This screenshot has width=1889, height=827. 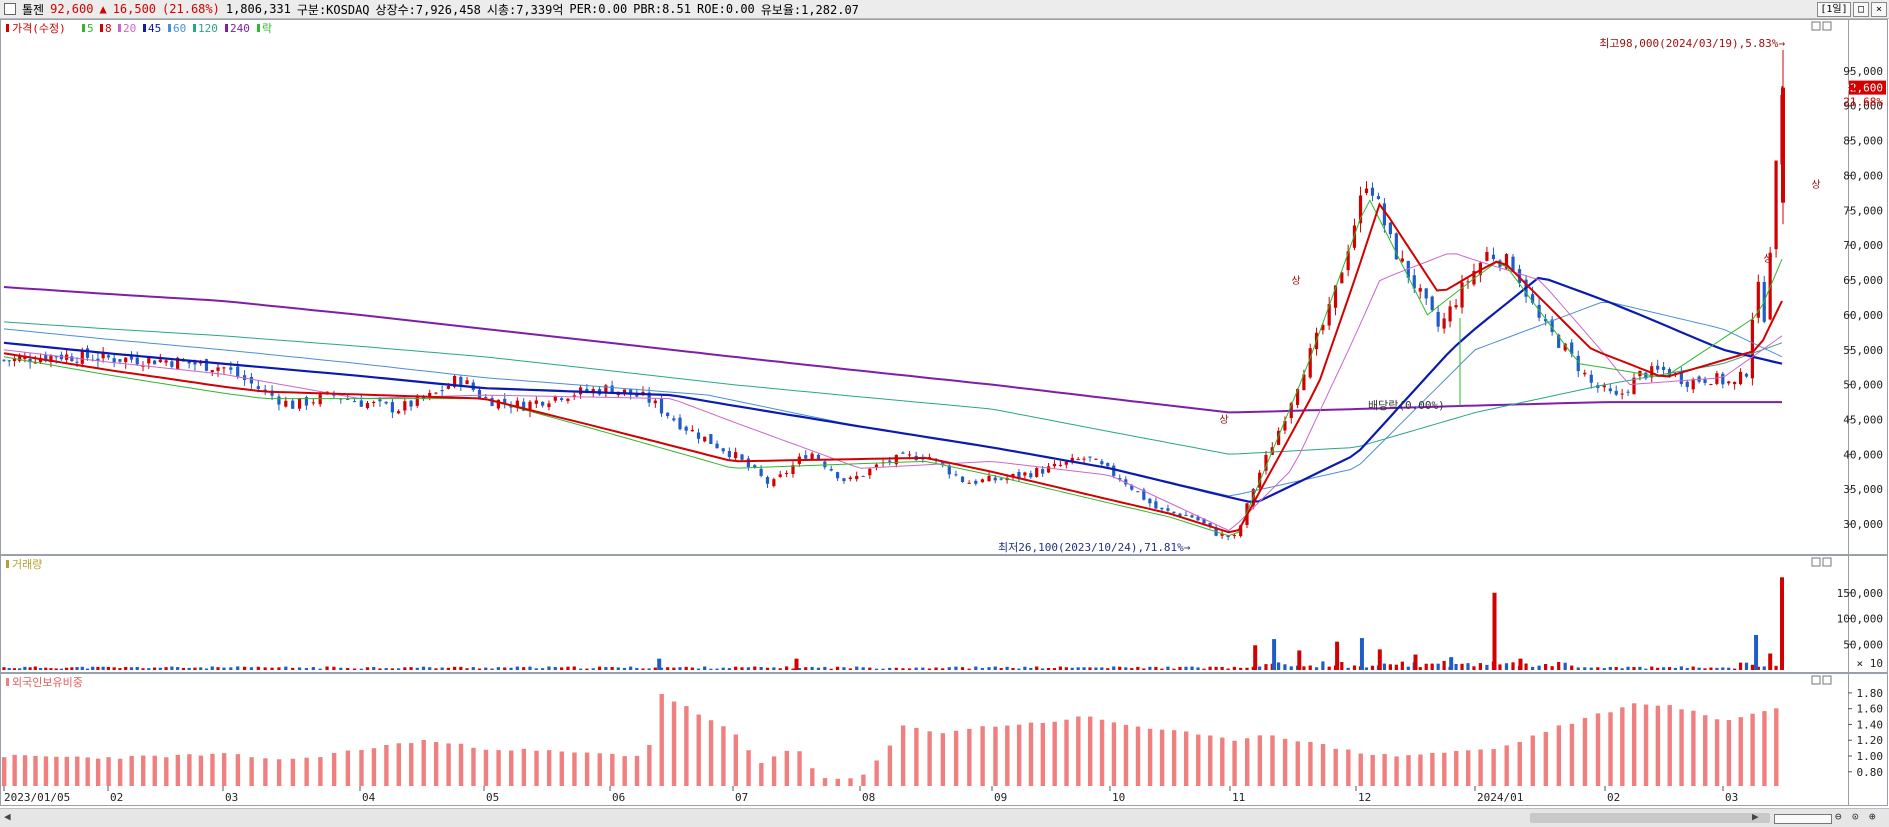 What do you see at coordinates (1838, 816) in the screenshot?
I see `zoom-out-icon: ⊖` at bounding box center [1838, 816].